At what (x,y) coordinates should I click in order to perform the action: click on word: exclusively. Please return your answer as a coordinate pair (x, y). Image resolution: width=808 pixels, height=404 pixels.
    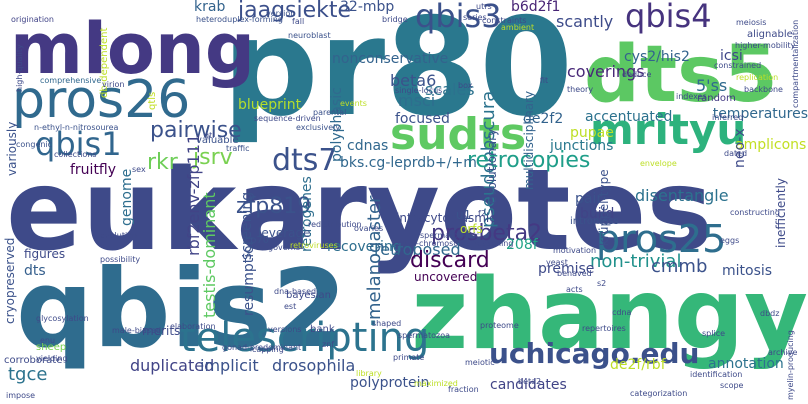
    Looking at the image, I should click on (318, 127).